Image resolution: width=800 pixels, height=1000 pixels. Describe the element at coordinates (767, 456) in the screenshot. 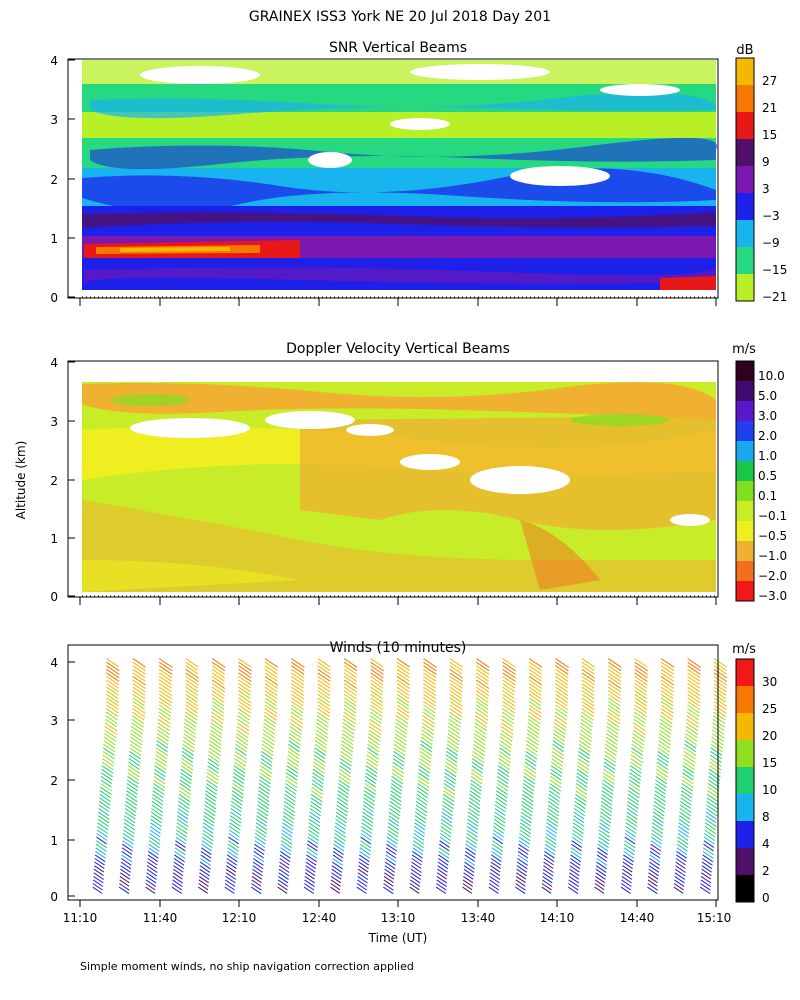

I see `doppler-cb-label: 1.0` at that location.